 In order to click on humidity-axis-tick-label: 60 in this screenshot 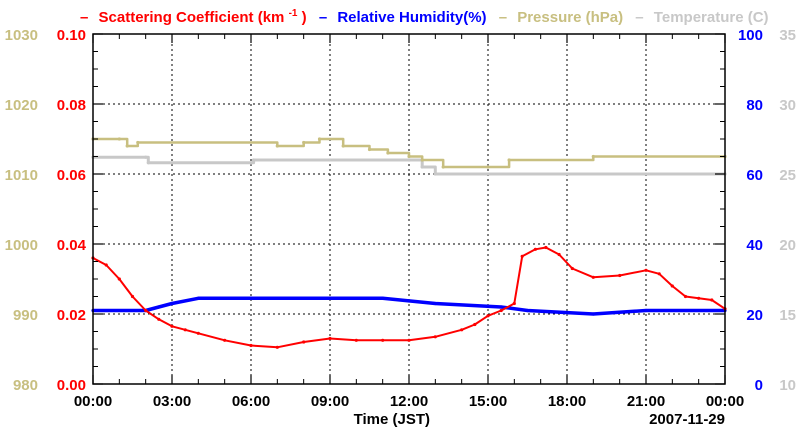, I will do `click(754, 175)`.